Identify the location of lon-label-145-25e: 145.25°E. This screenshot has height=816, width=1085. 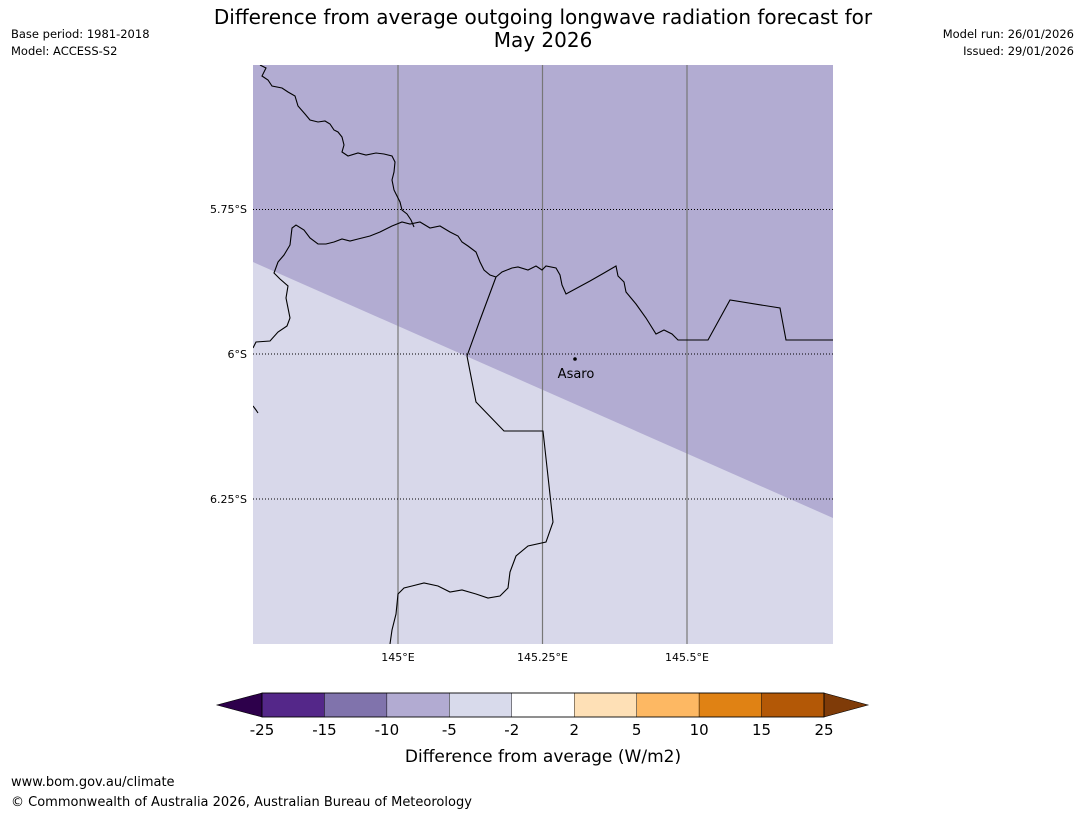
(542, 657).